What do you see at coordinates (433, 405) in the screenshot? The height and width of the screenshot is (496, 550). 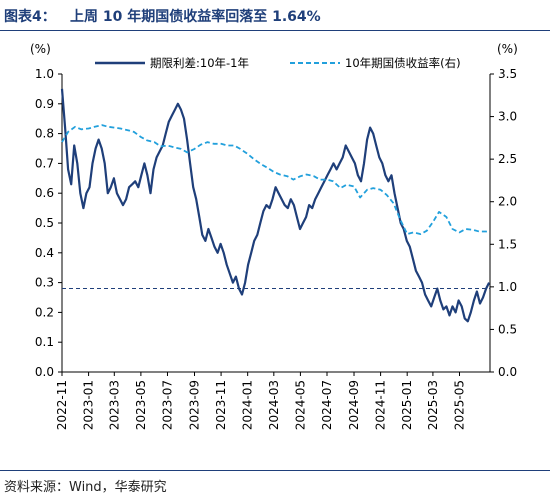 I see `x-axis-tick-label: 2025-03` at bounding box center [433, 405].